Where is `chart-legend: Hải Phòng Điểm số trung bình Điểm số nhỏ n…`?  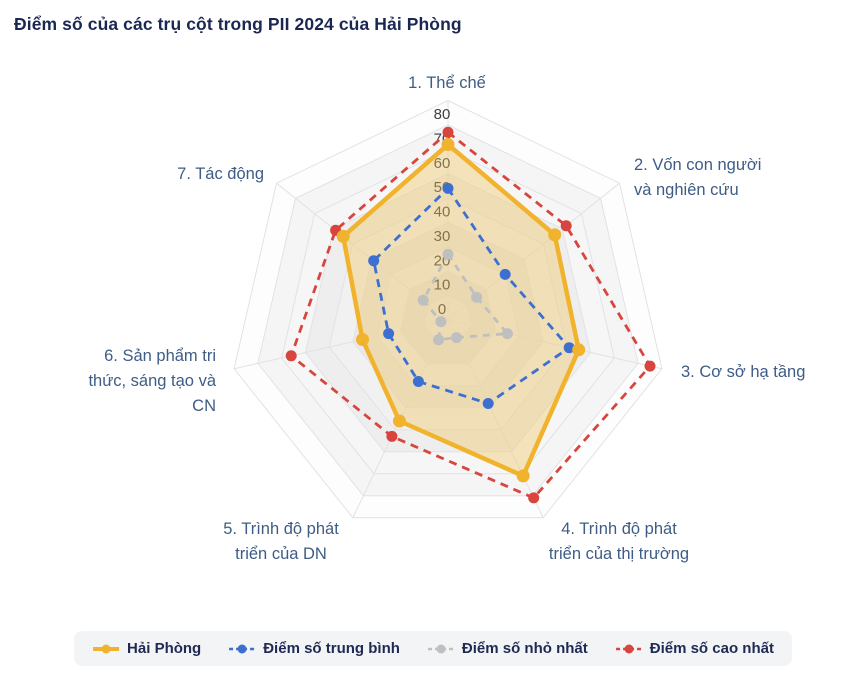
chart-legend: Hải Phòng Điểm số trung bình Điểm số nhỏ n… is located at coordinates (433, 648).